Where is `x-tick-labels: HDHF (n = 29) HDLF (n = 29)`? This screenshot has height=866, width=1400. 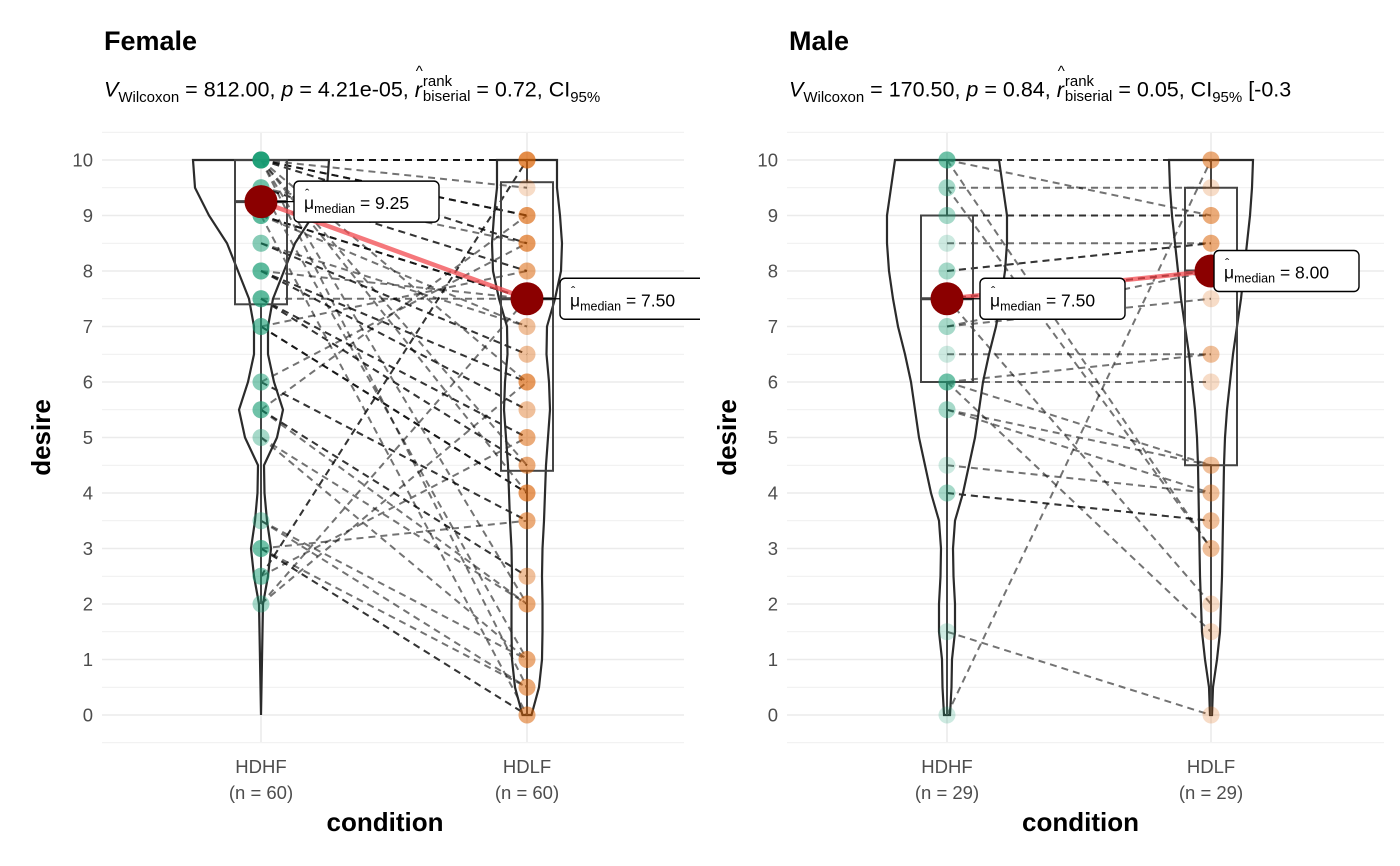
x-tick-labels: HDHF (n = 29) HDLF (n = 29) is located at coordinates (1079, 779).